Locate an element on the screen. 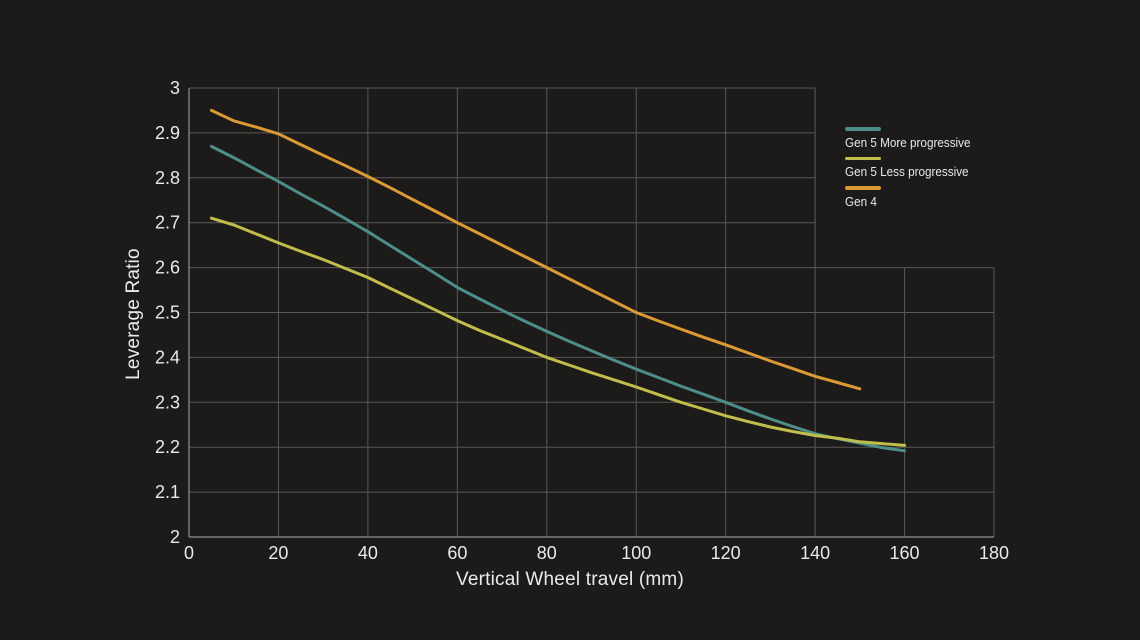 The width and height of the screenshot is (1140, 640). x-tick-label: 60 is located at coordinates (457, 553).